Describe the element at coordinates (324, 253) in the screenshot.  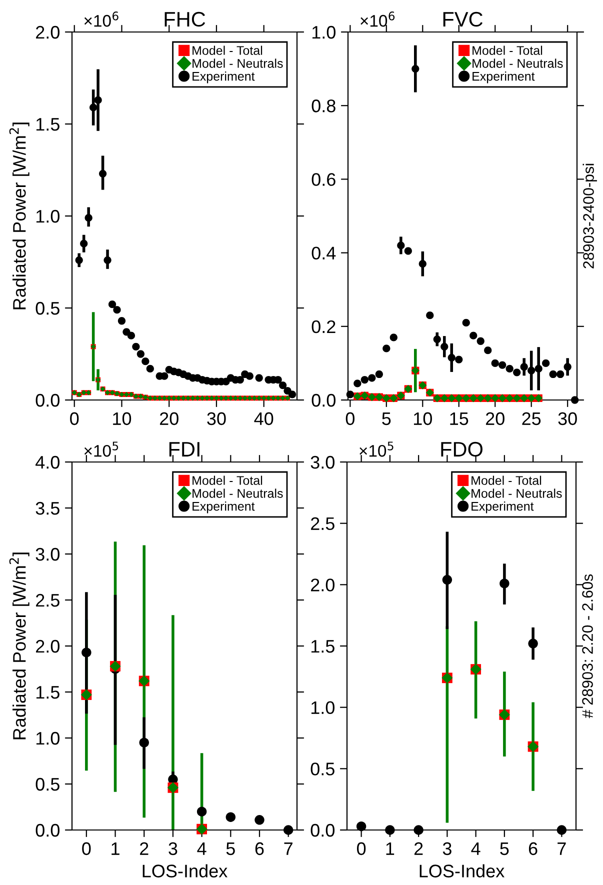
I see `y-tick-label: 0.4` at that location.